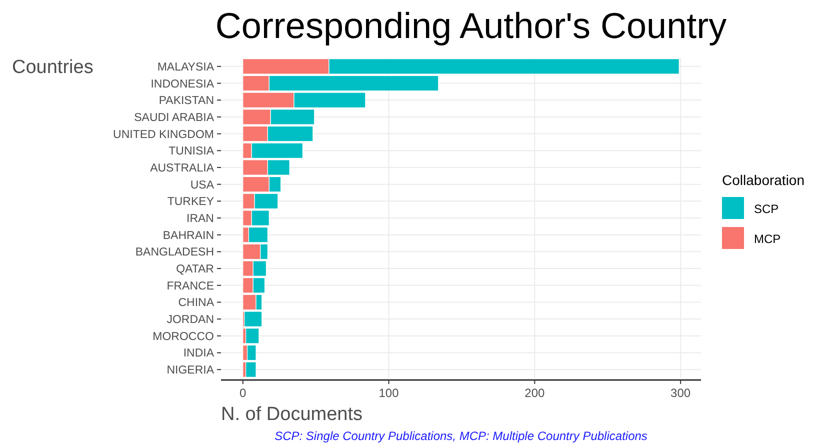 The width and height of the screenshot is (822, 446). I want to click on x-tick-label: 200, so click(535, 393).